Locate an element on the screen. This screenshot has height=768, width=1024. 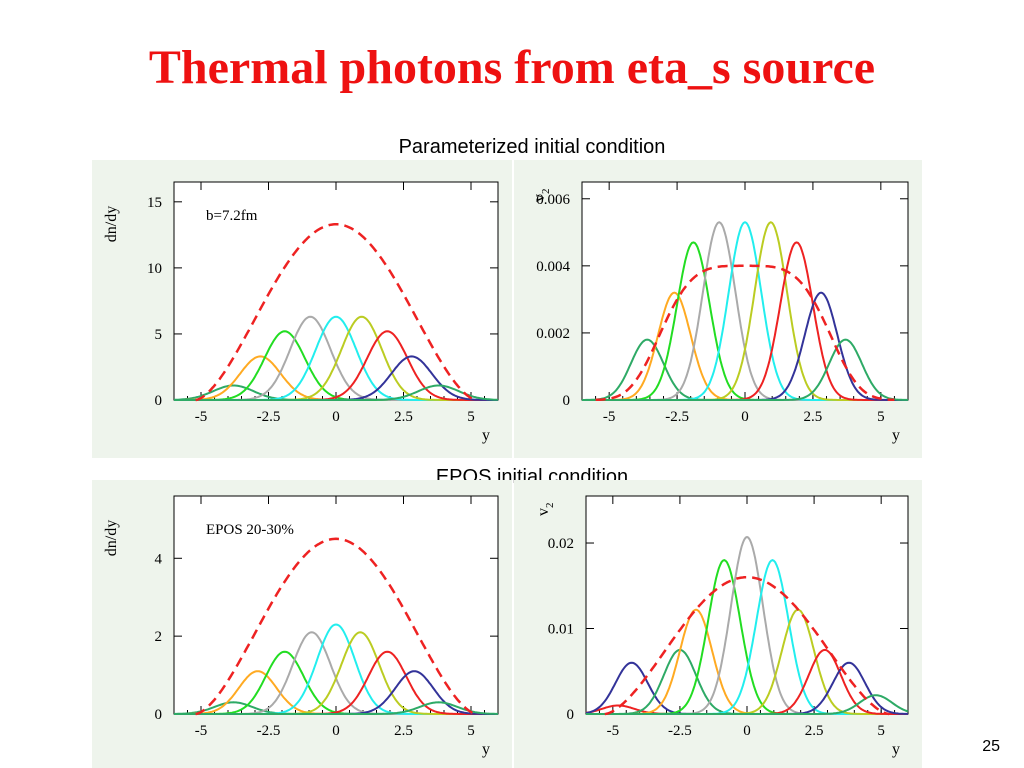
y-tick-label: 10 is located at coordinates (154, 269).